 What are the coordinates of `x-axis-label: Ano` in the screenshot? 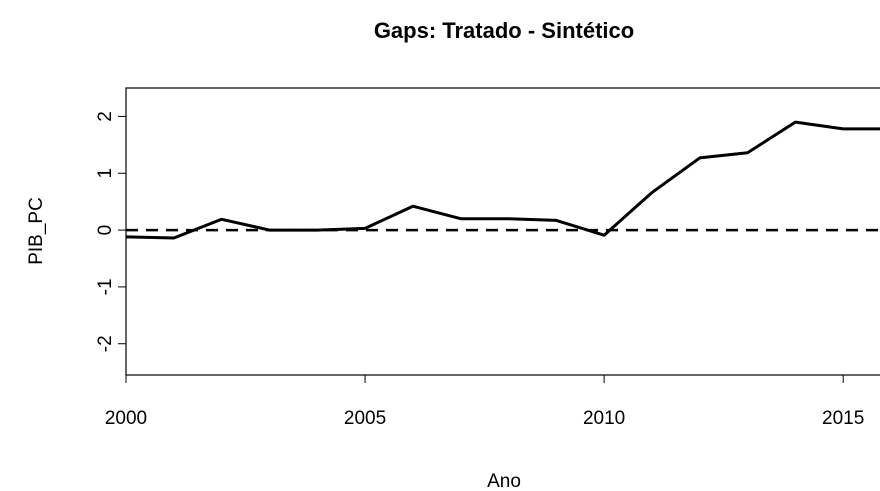 It's located at (504, 481).